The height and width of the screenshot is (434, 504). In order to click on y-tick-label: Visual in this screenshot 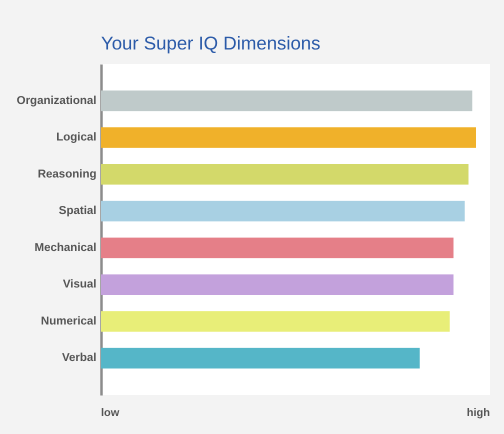, I will do `click(79, 284)`.